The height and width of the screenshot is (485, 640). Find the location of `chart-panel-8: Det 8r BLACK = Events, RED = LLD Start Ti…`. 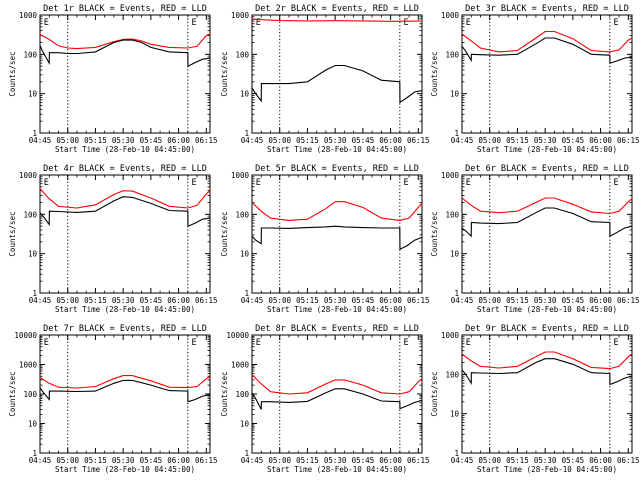

chart-panel-8: Det 8r BLACK = Events, RED = LLD Start Ti… is located at coordinates (325, 399).